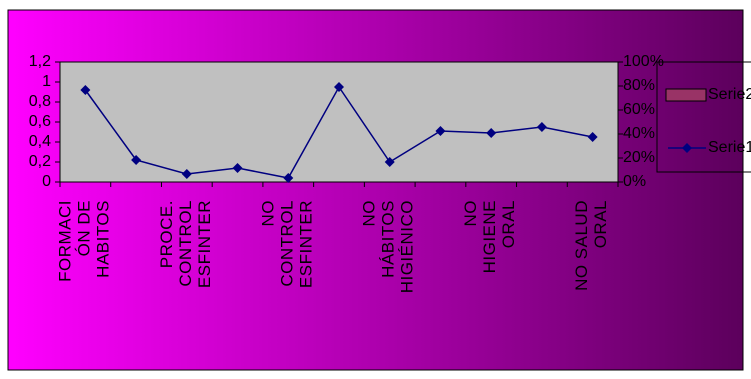  I want to click on y2-tick-label: 0%, so click(634, 181).